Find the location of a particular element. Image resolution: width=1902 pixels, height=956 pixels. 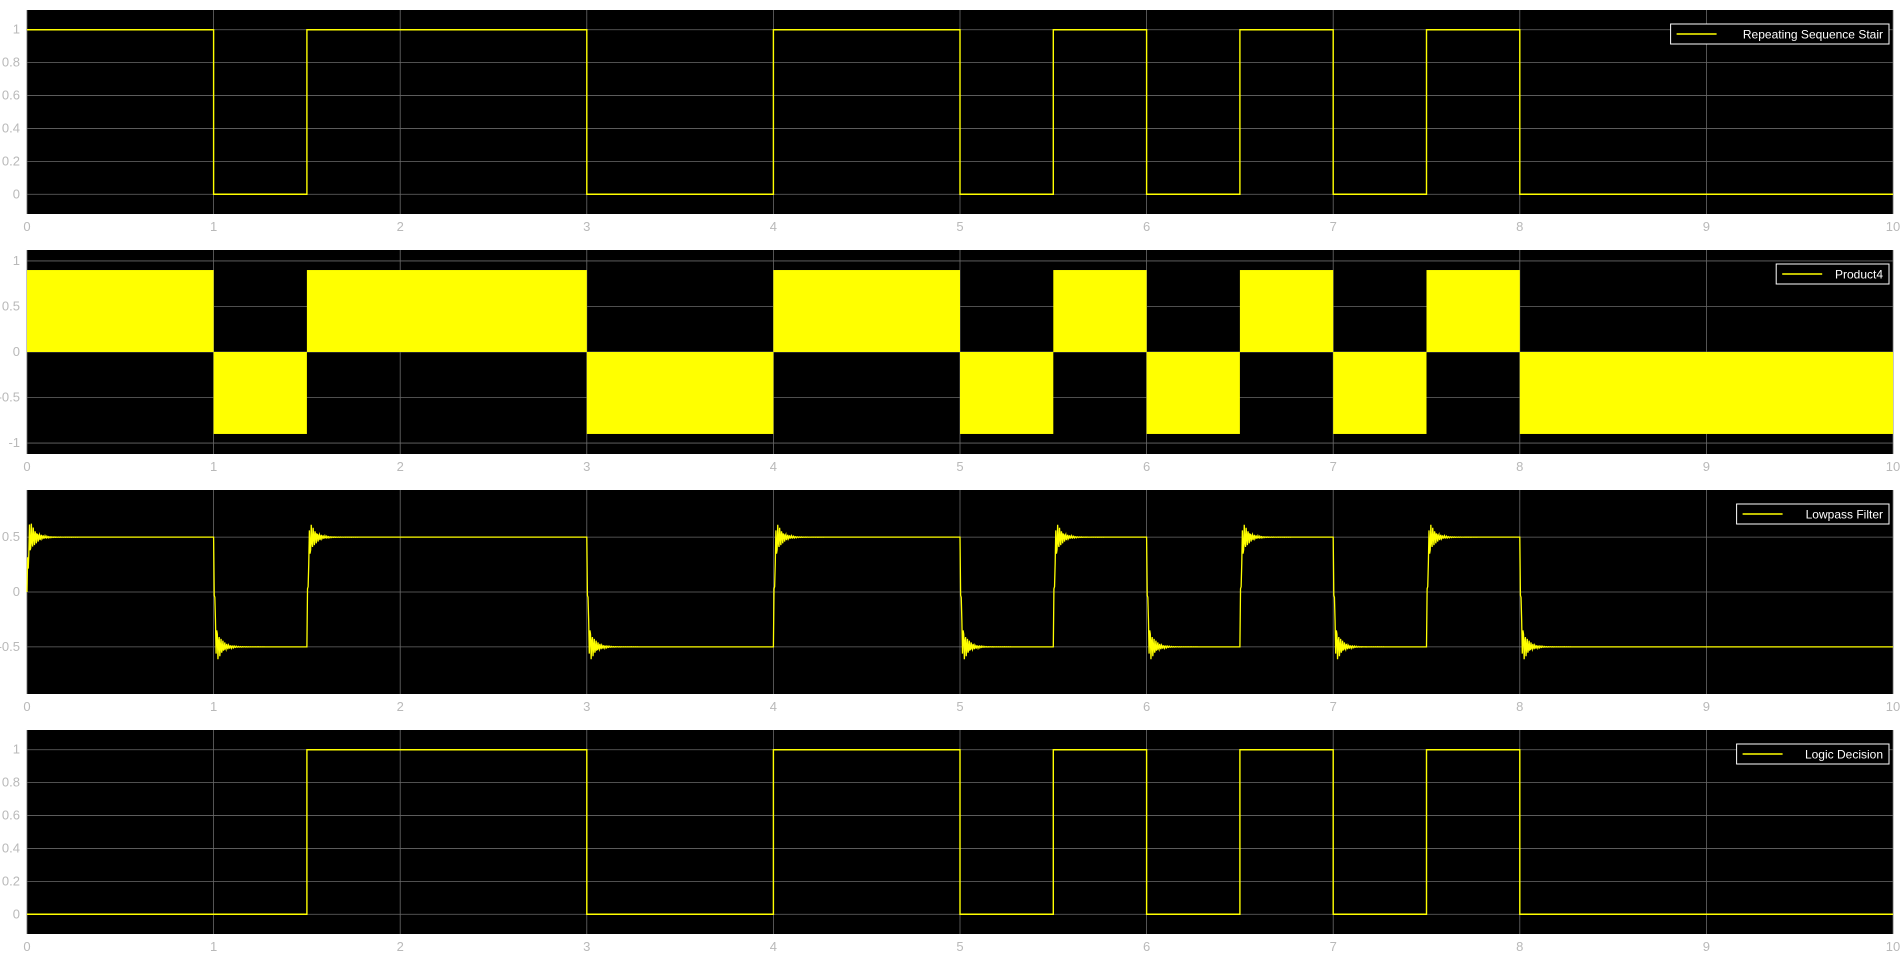

legend-label: Logic Decision is located at coordinates (1844, 755).